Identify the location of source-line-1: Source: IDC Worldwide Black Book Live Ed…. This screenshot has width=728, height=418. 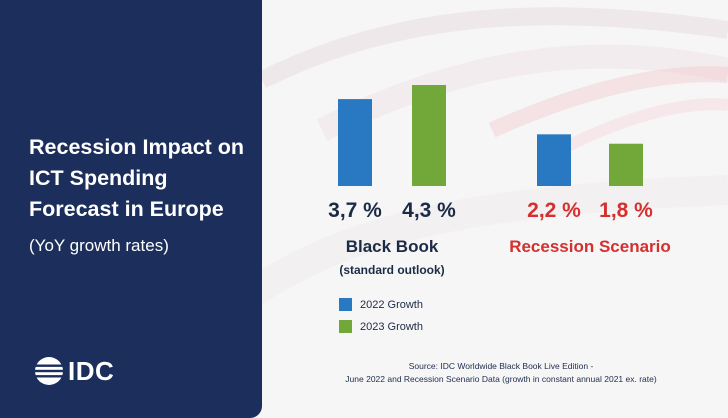
(501, 366).